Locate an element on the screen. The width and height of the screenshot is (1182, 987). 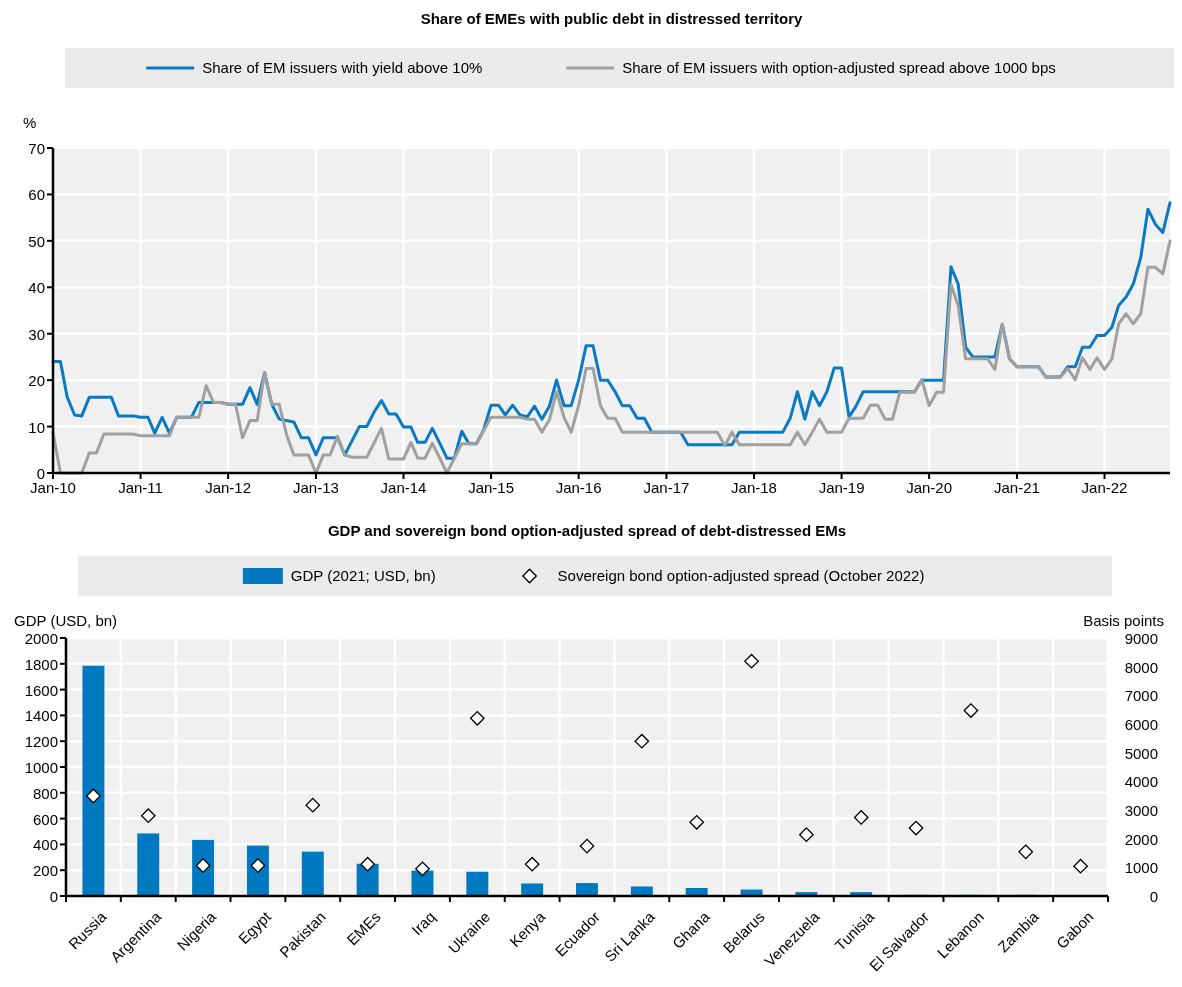
x-tick-label: Jan-14 is located at coordinates (403, 487).